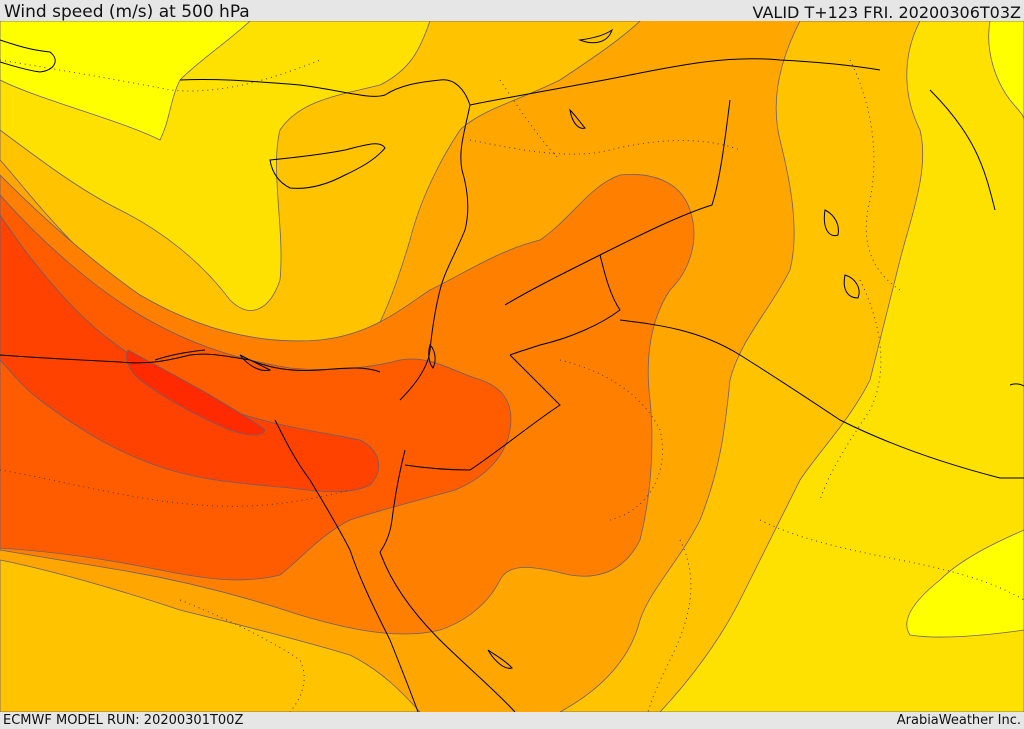 The width and height of the screenshot is (1024, 729). What do you see at coordinates (965, 583) in the screenshot?
I see `field-band-1-southeast` at bounding box center [965, 583].